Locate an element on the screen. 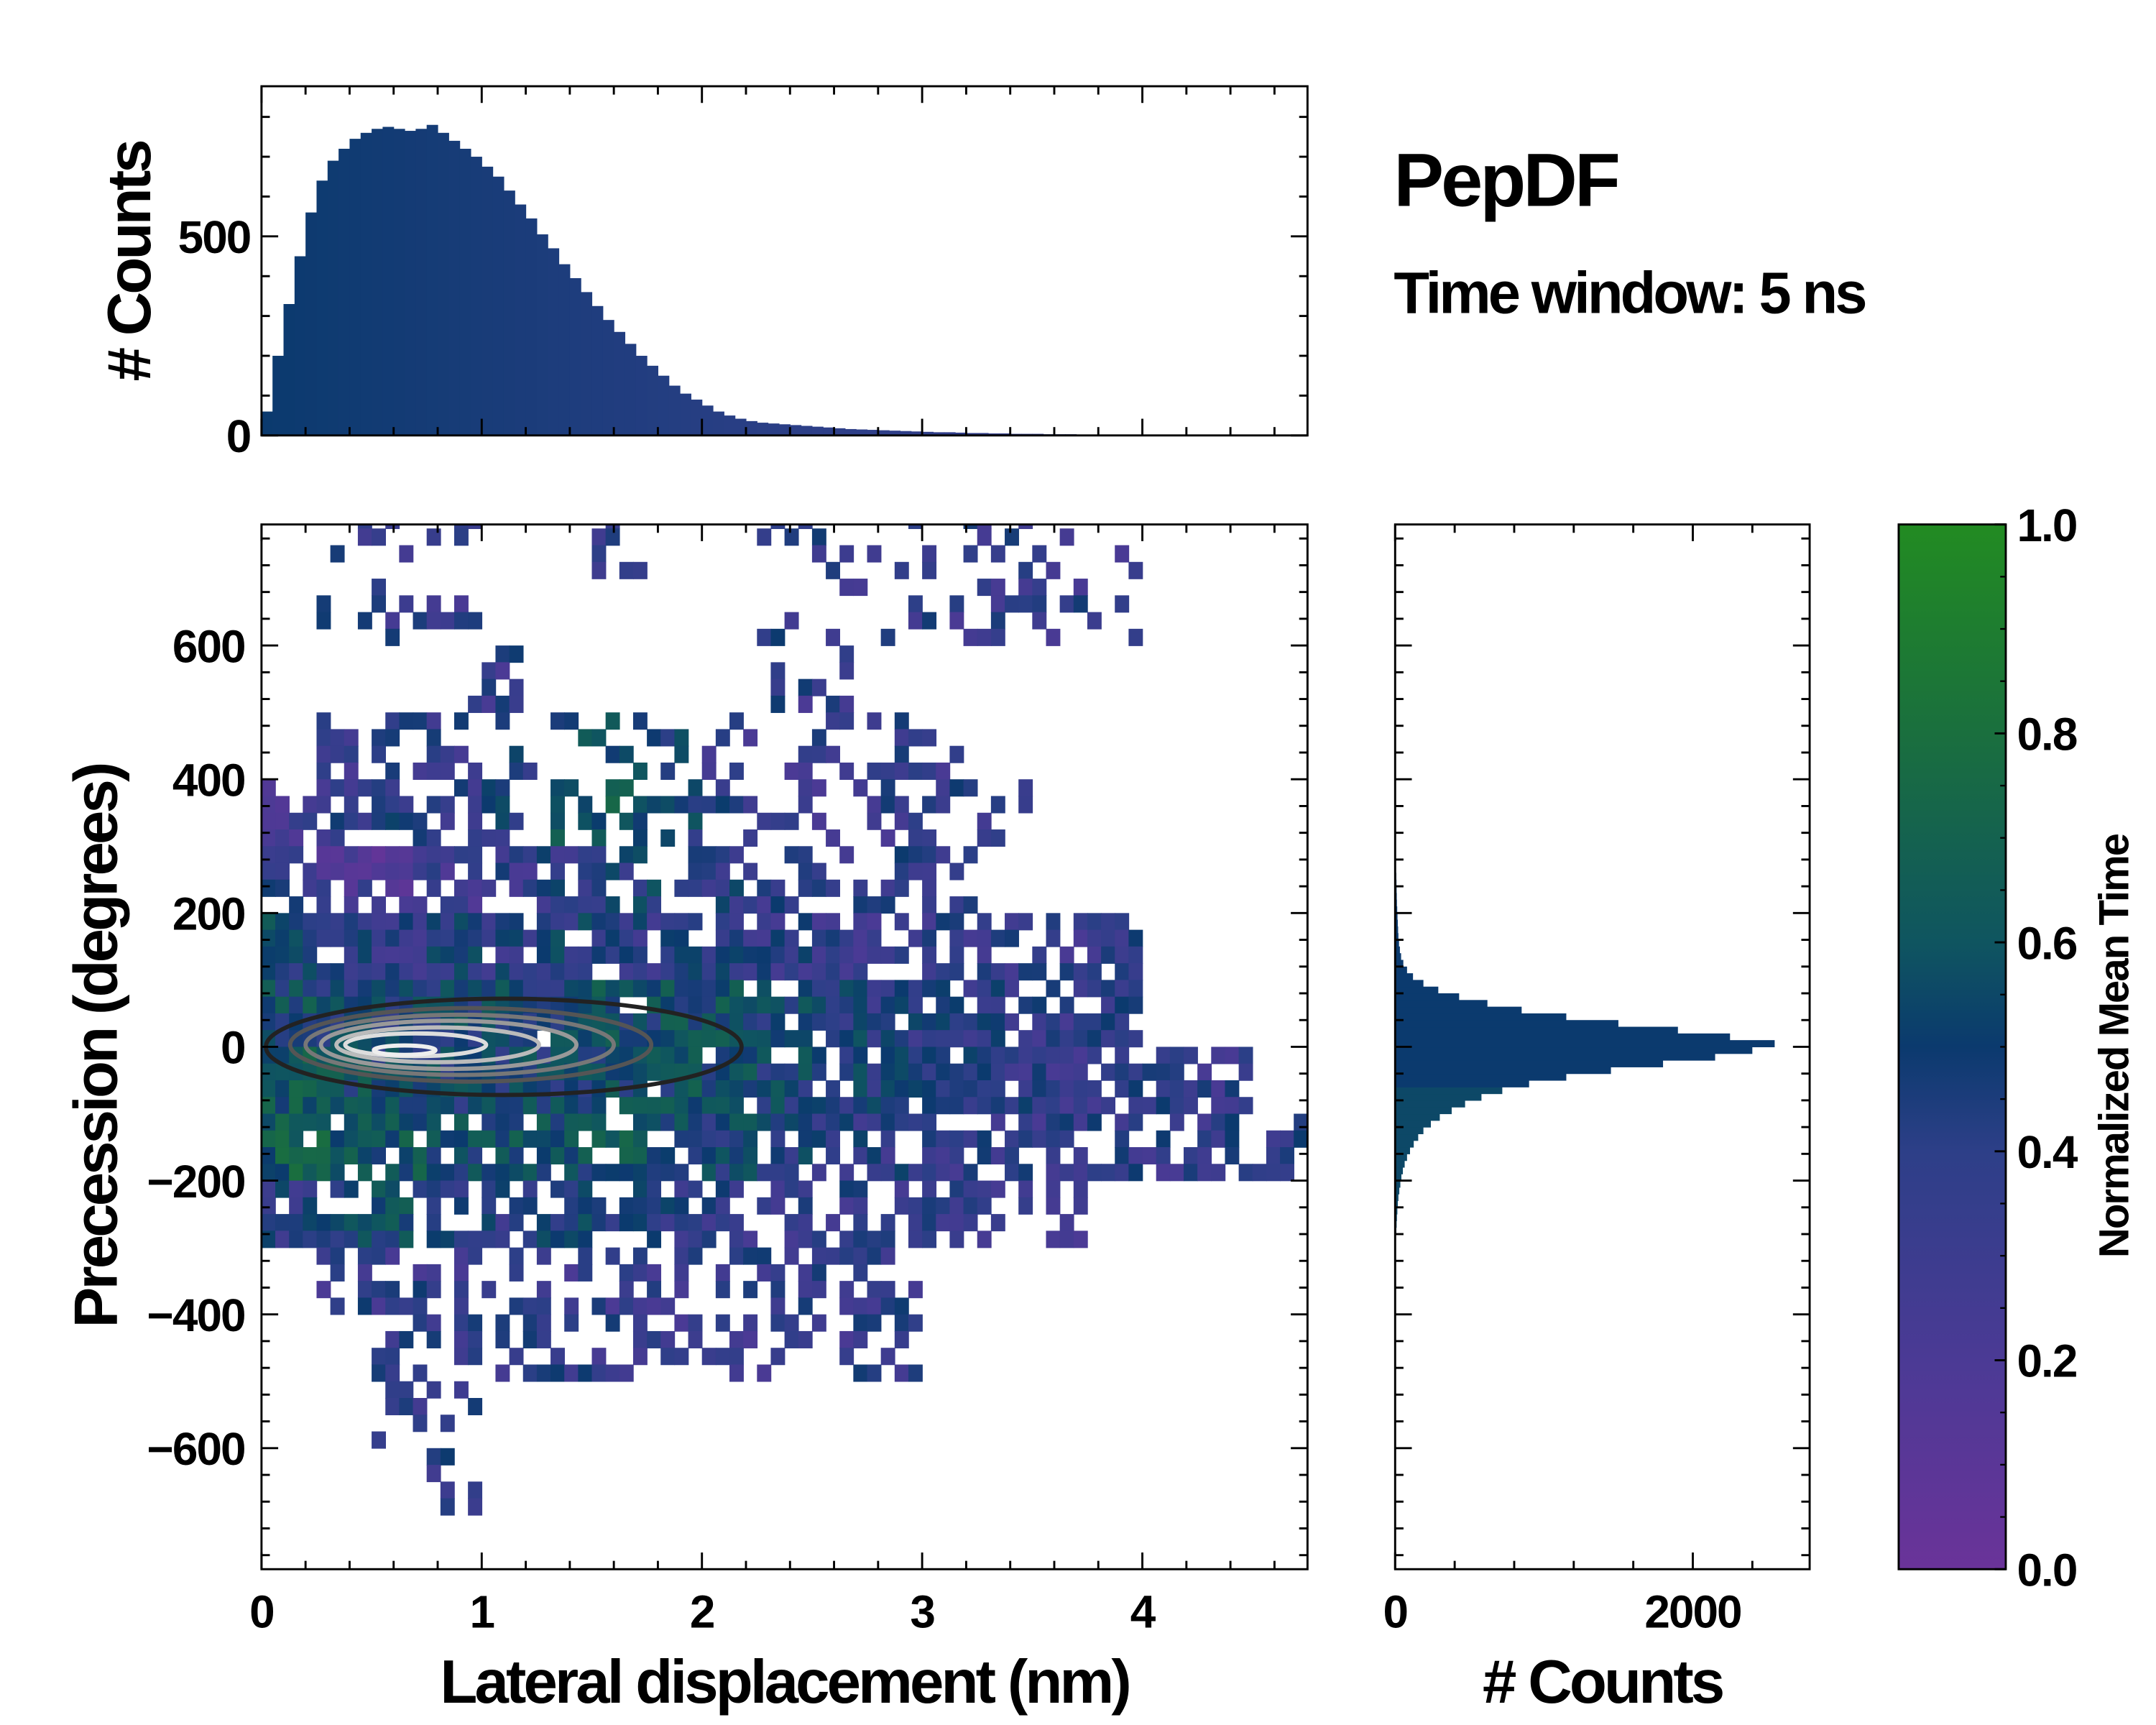 The height and width of the screenshot is (1725, 2156). x-tick-label: 0 is located at coordinates (262, 1612).